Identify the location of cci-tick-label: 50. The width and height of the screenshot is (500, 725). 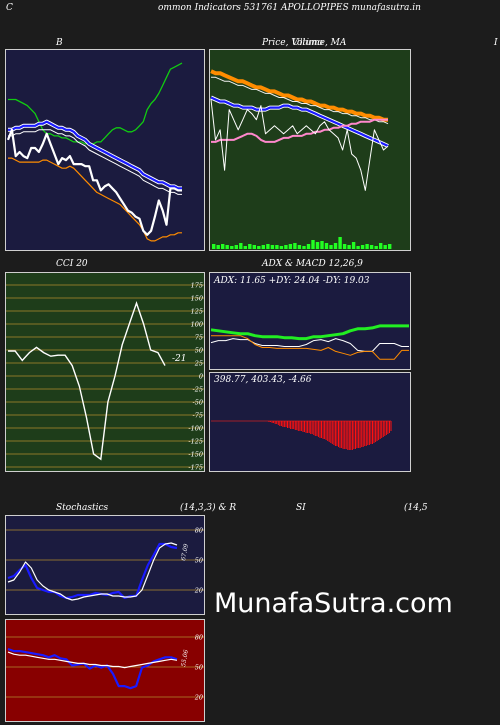
(199, 351).